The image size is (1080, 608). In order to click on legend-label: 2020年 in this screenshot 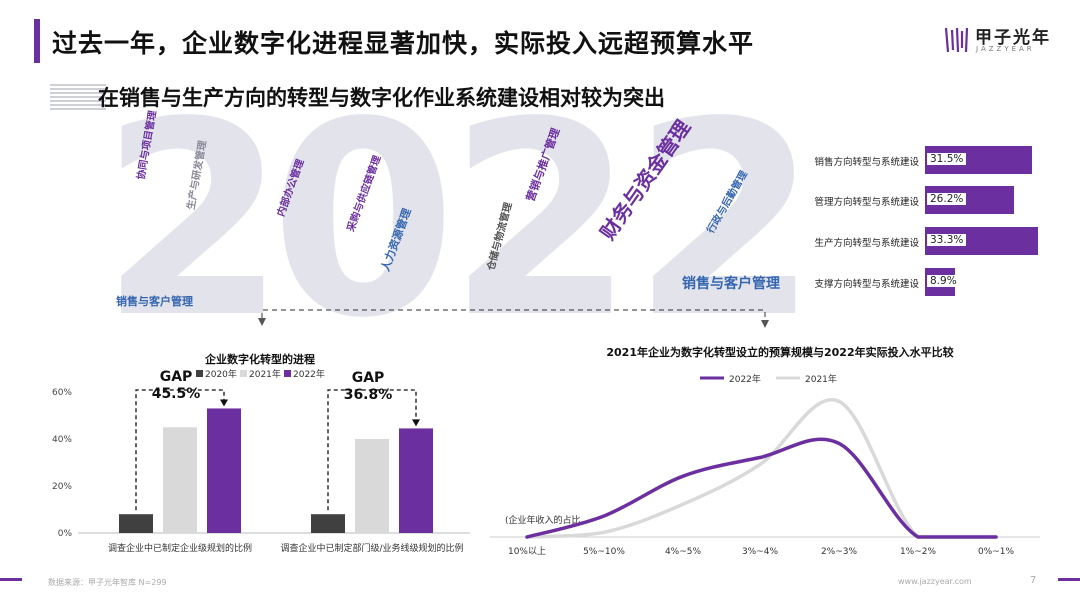, I will do `click(221, 374)`.